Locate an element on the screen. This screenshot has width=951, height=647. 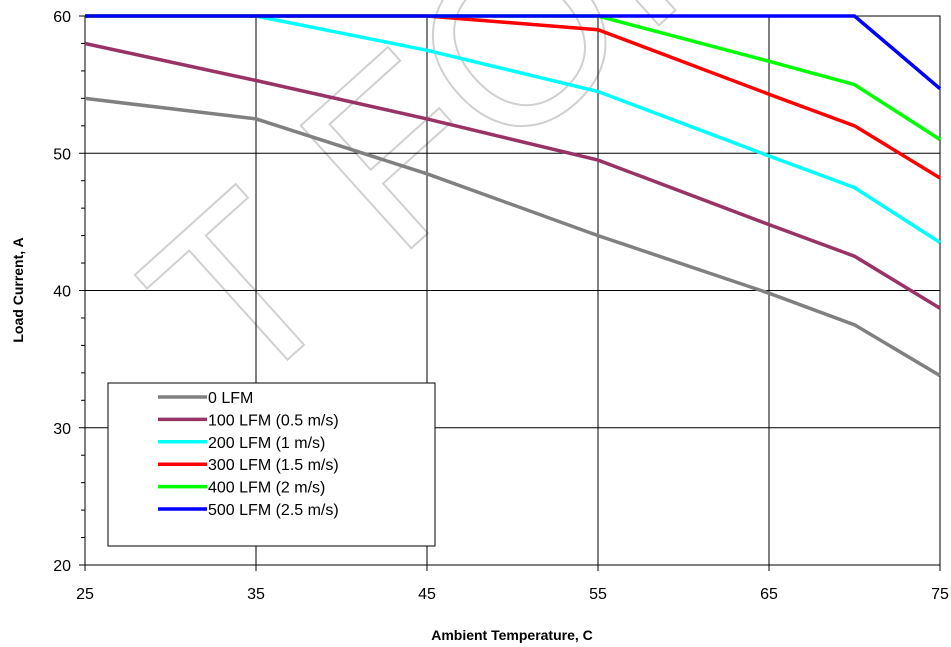
x-tick-labels: 25 35 45 55 65 75 is located at coordinates (512, 594).